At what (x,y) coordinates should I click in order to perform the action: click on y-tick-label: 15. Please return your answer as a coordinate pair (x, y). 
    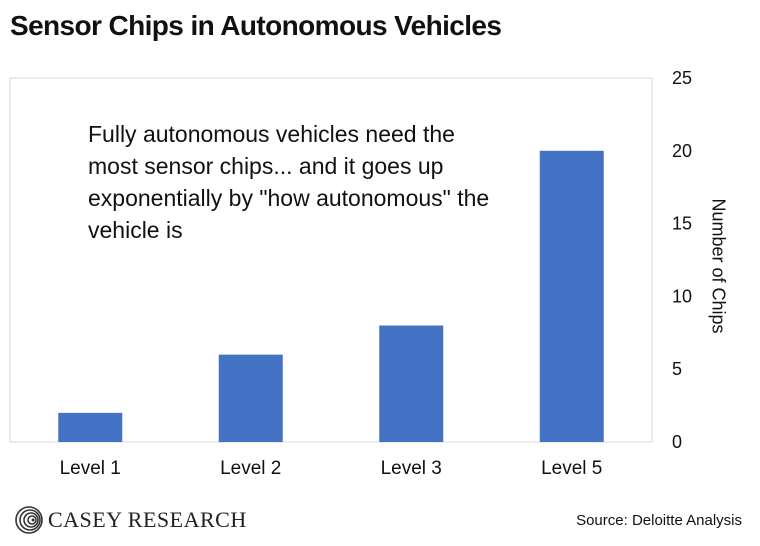
    Looking at the image, I should click on (682, 224).